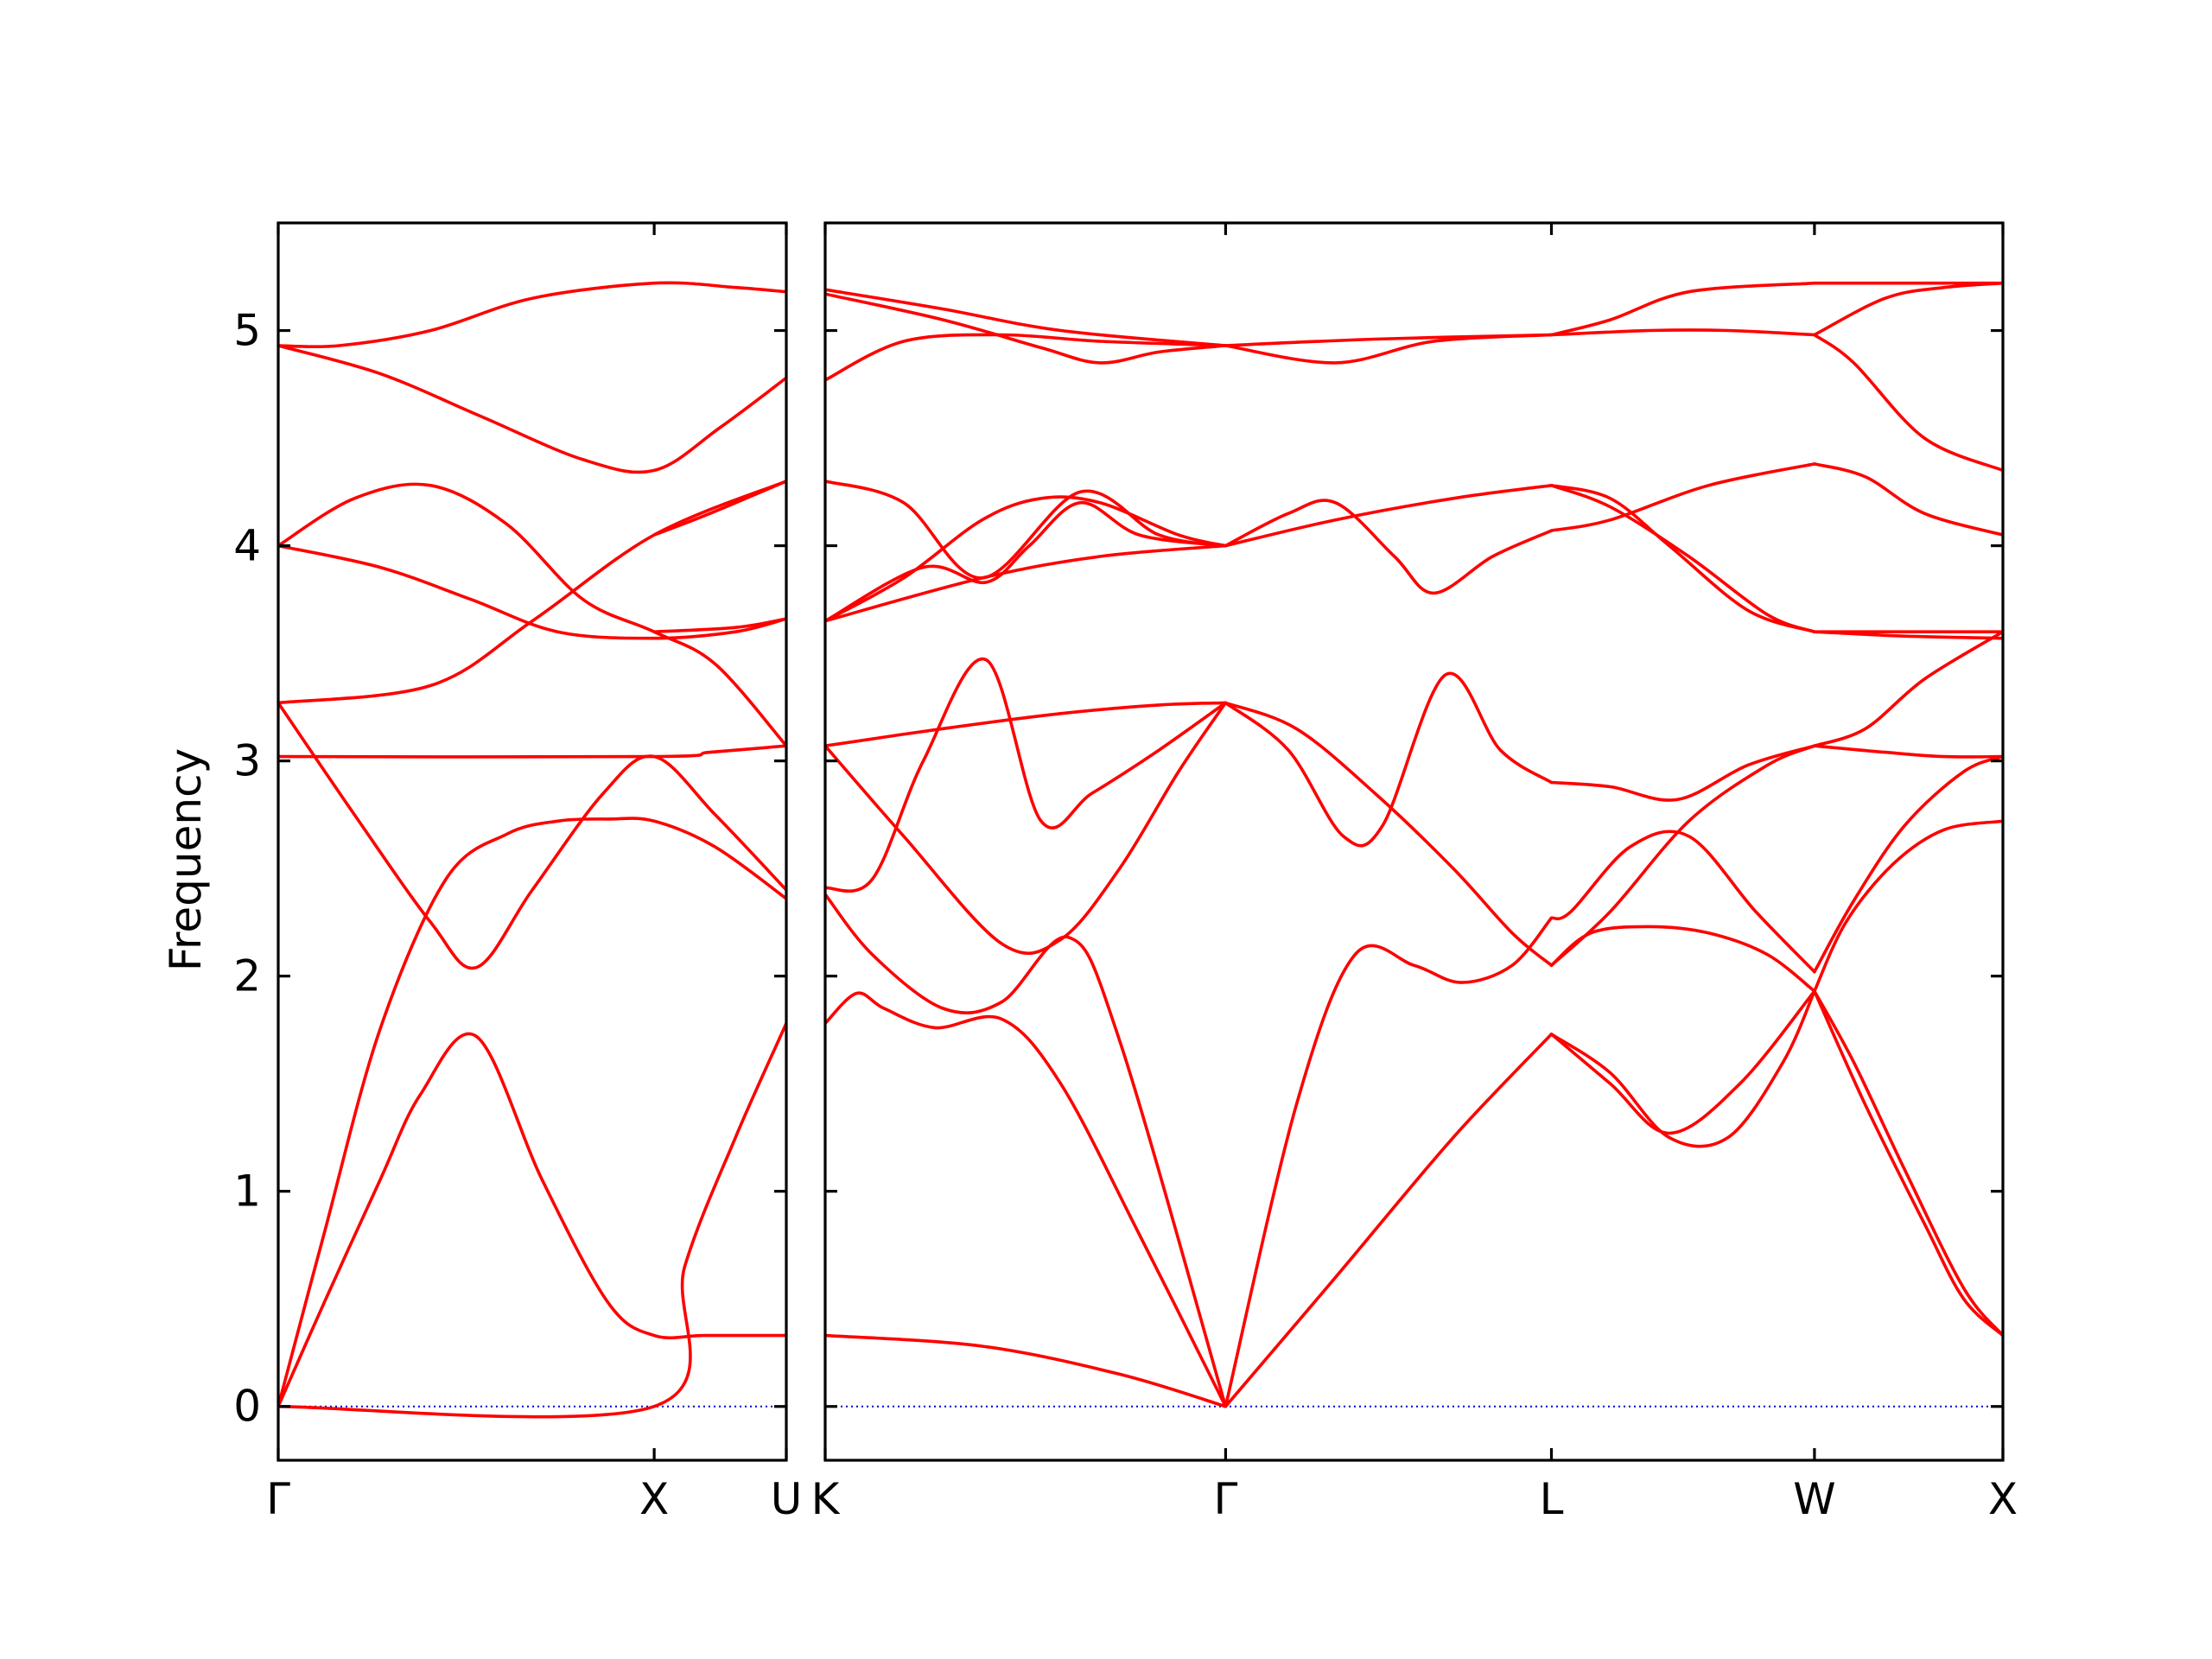  I want to click on y-tick-label: 4, so click(247, 546).